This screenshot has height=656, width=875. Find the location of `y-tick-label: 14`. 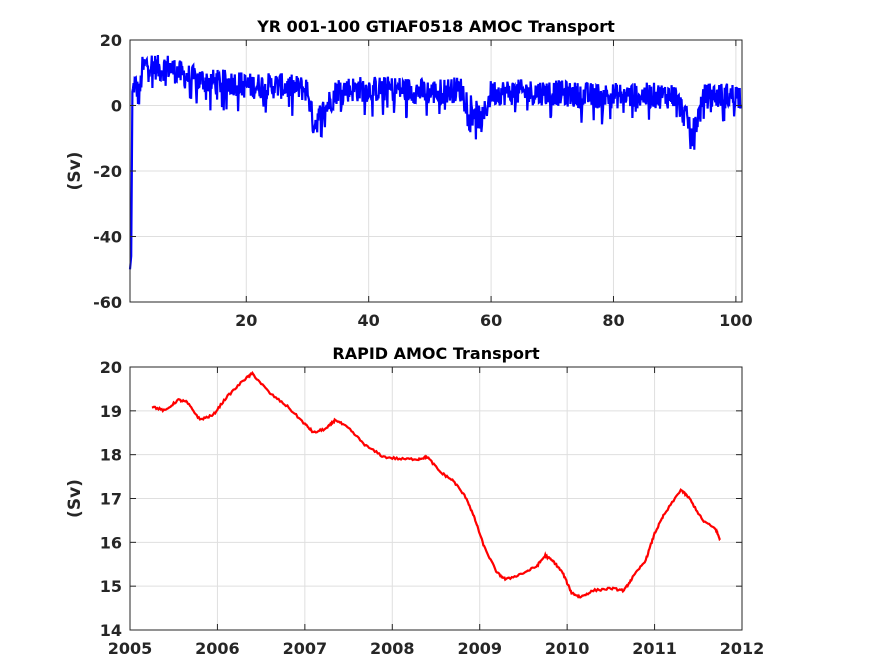

y-tick-label: 14 is located at coordinates (111, 630).